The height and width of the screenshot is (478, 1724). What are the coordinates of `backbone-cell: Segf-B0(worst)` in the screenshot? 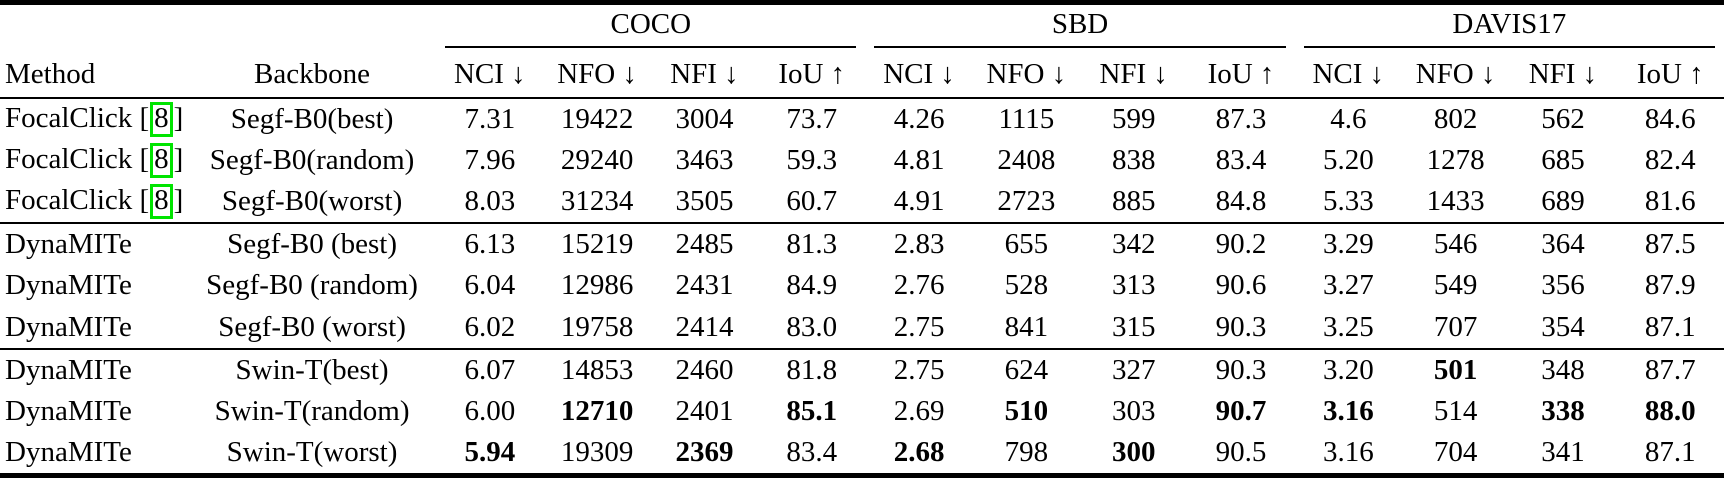 It's located at (312, 201).